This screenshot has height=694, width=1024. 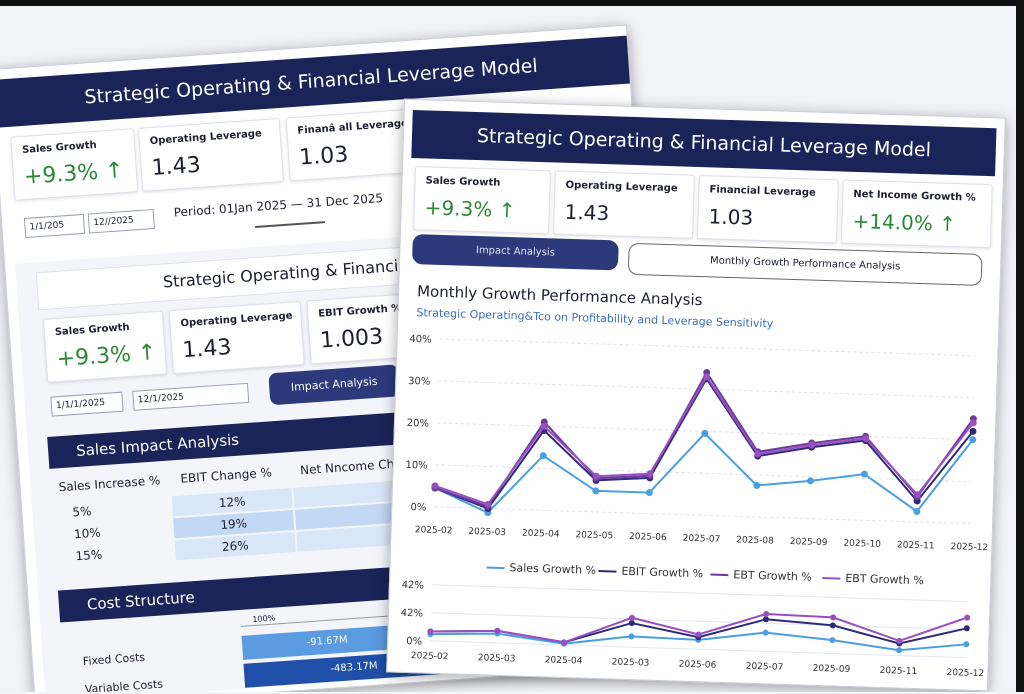 I want to click on kpi-label: EBIT Growth %, so click(x=359, y=311).